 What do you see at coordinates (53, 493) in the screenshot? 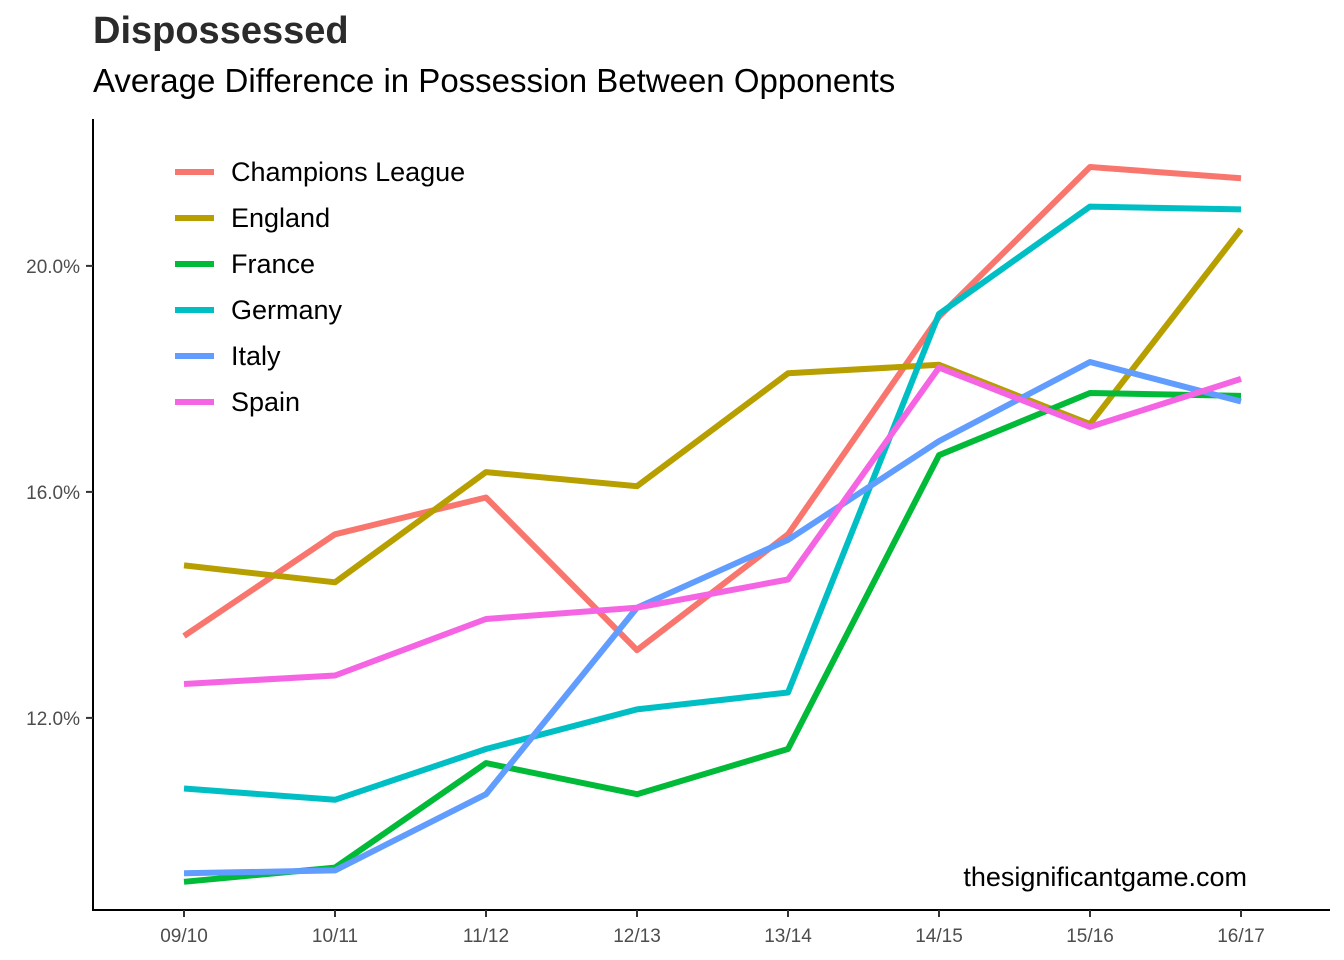
I see `y-tick-label: 16.0%` at bounding box center [53, 493].